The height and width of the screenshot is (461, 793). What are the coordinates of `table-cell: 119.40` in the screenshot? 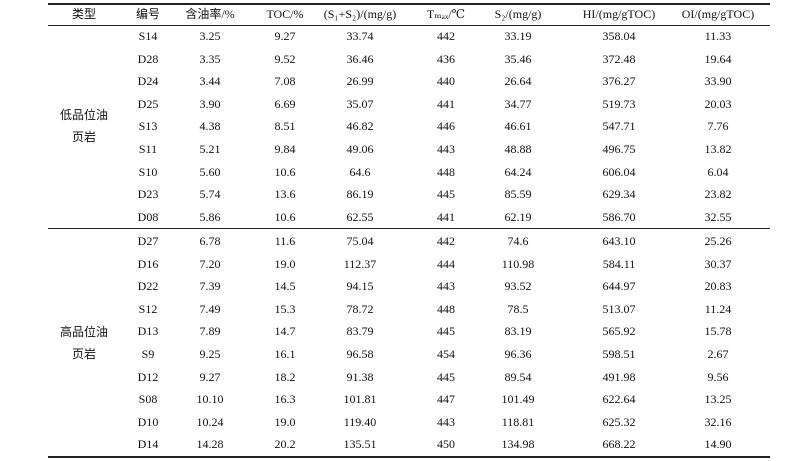 It's located at (360, 421).